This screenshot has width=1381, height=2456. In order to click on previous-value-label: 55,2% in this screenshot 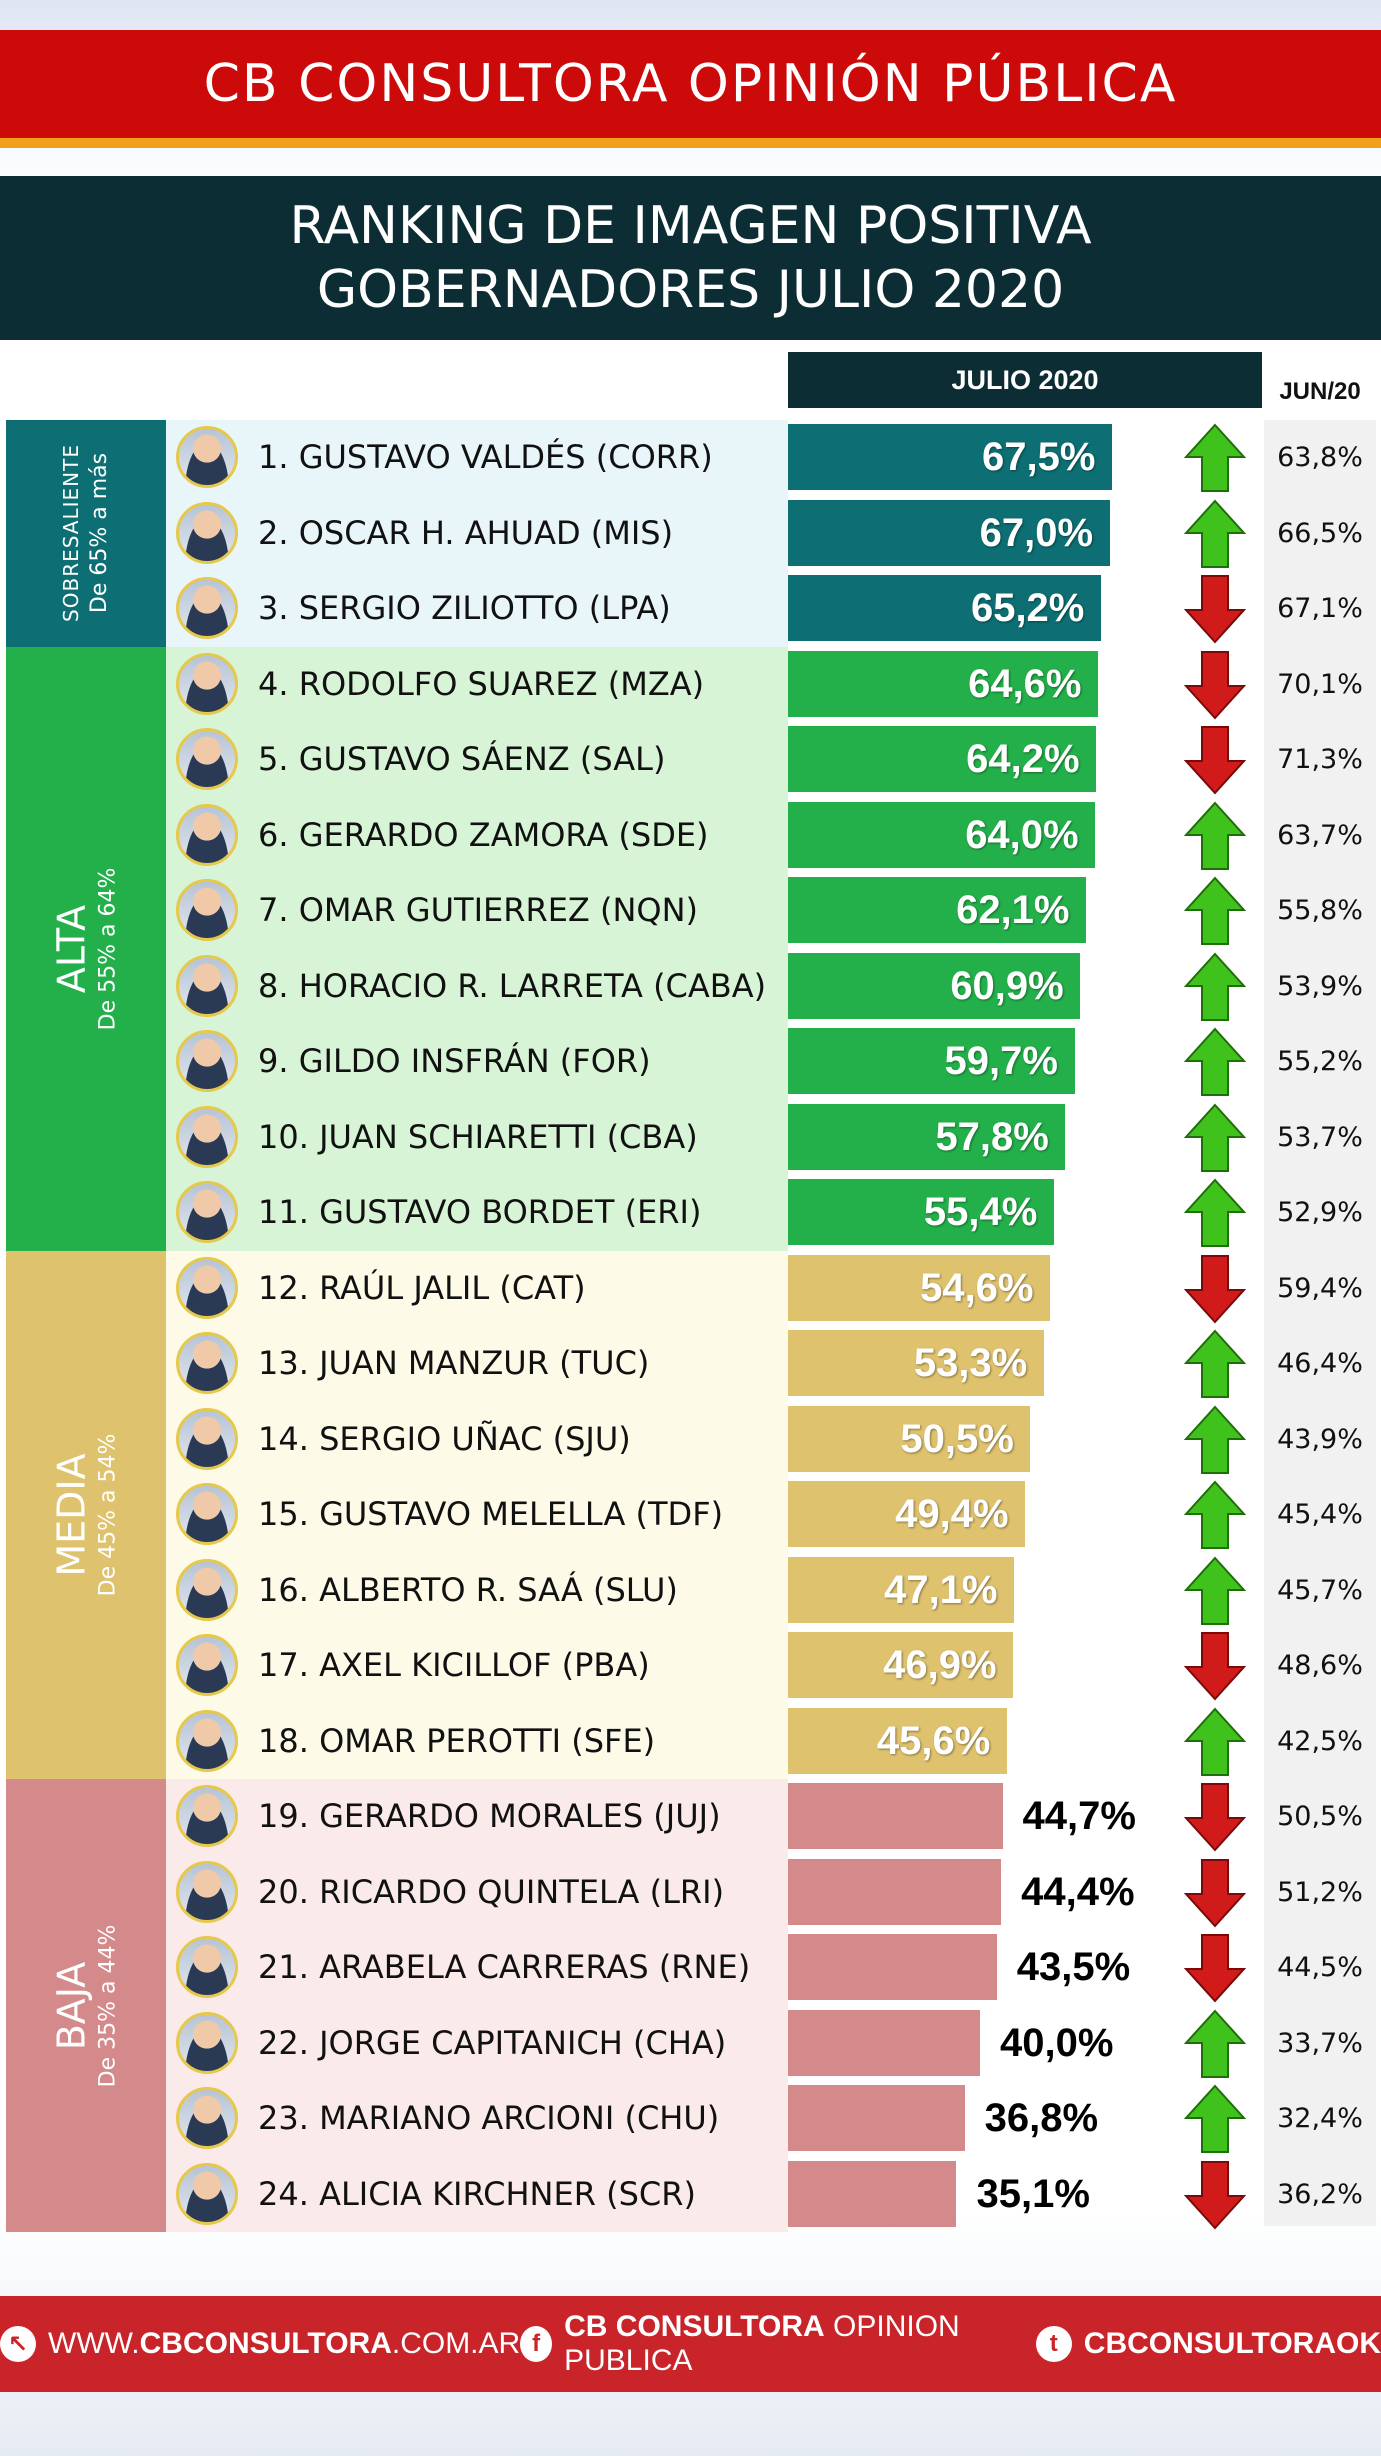, I will do `click(1320, 1061)`.